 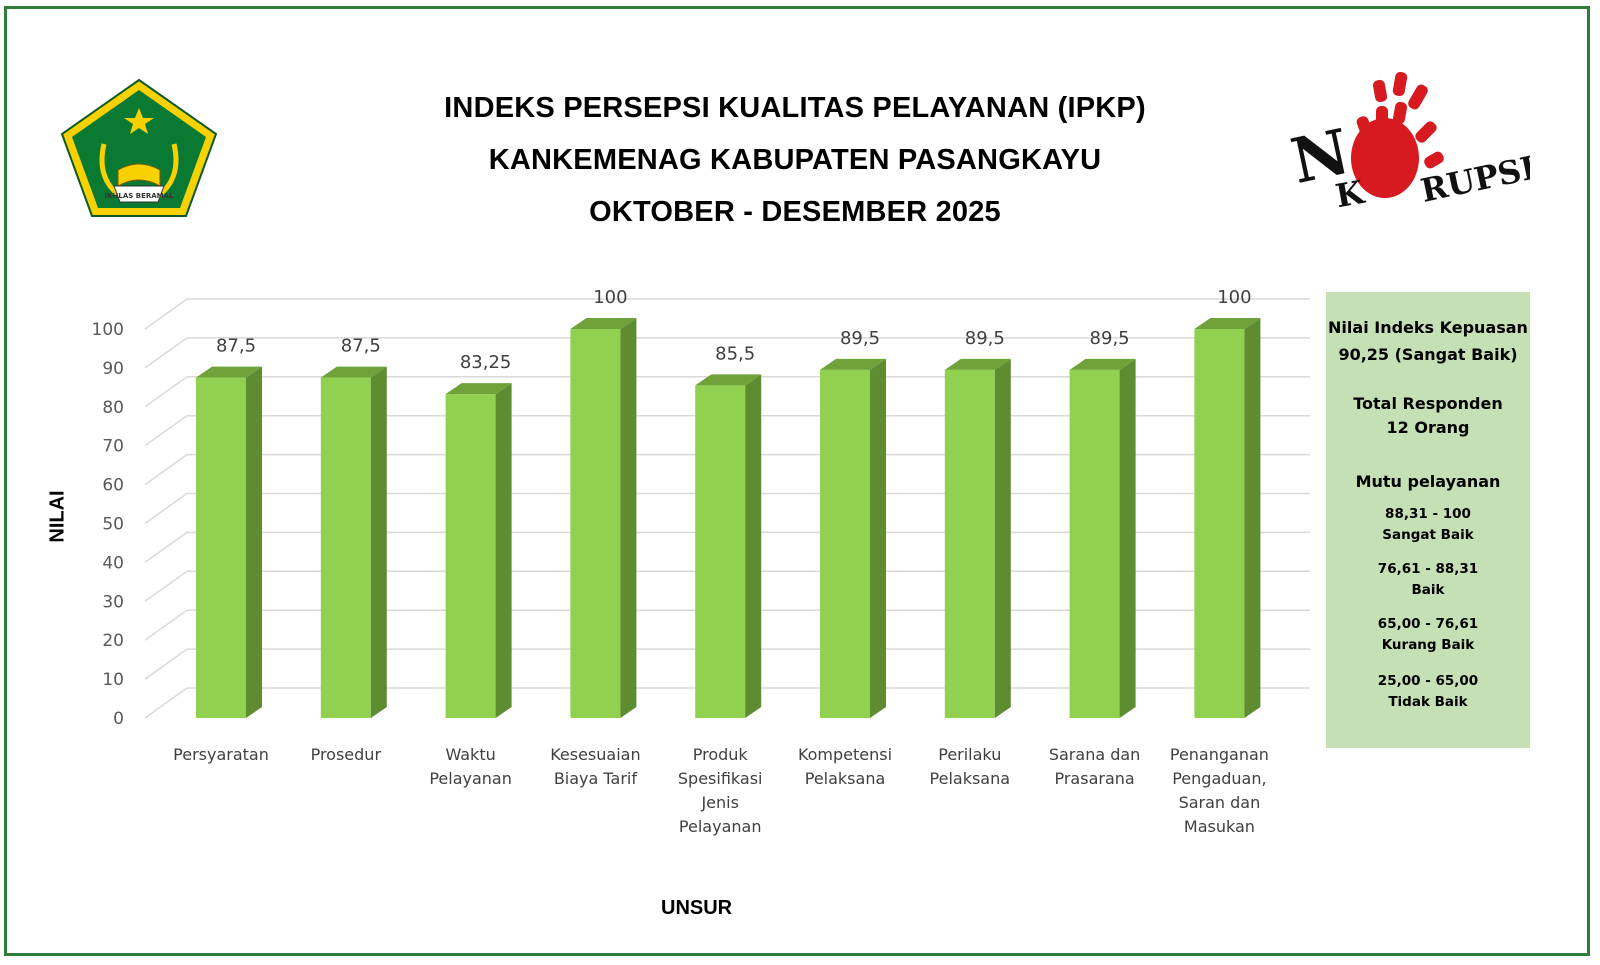 I want to click on y-axis-title: NILAI, so click(x=57, y=516).